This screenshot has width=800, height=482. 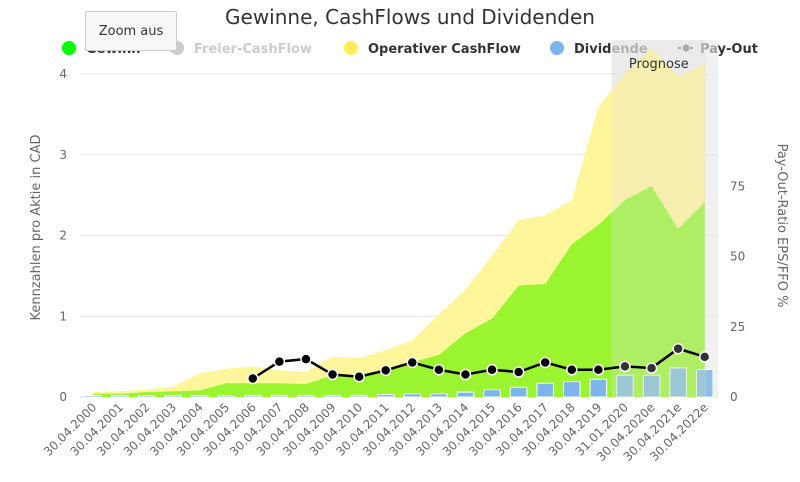 What do you see at coordinates (659, 64) in the screenshot?
I see `forecast-label: Prognose` at bounding box center [659, 64].